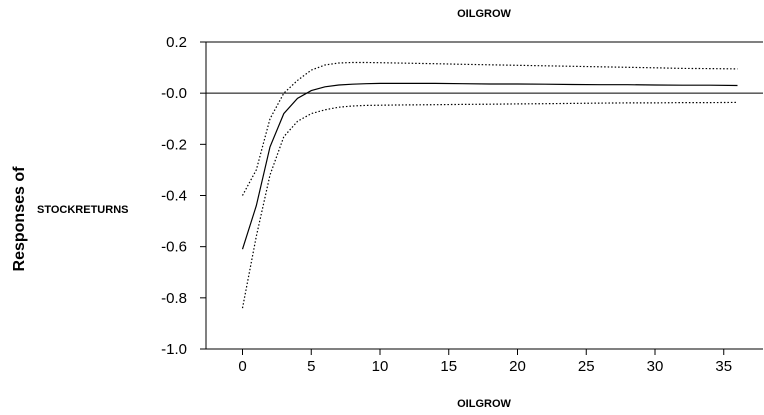  Describe the element at coordinates (174, 349) in the screenshot. I see `y-tick-label: -1.0` at that location.